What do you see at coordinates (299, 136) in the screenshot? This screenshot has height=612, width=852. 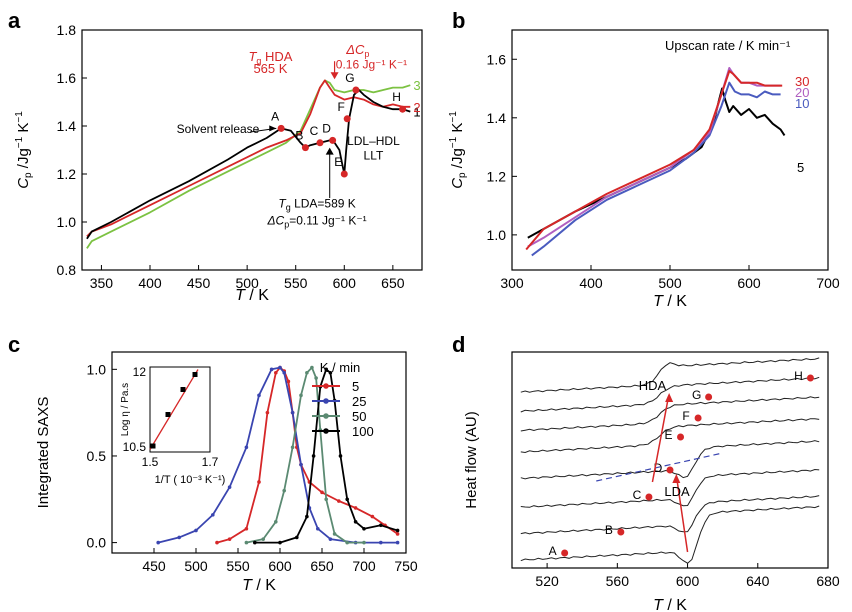 I see `point-label-B: B` at bounding box center [299, 136].